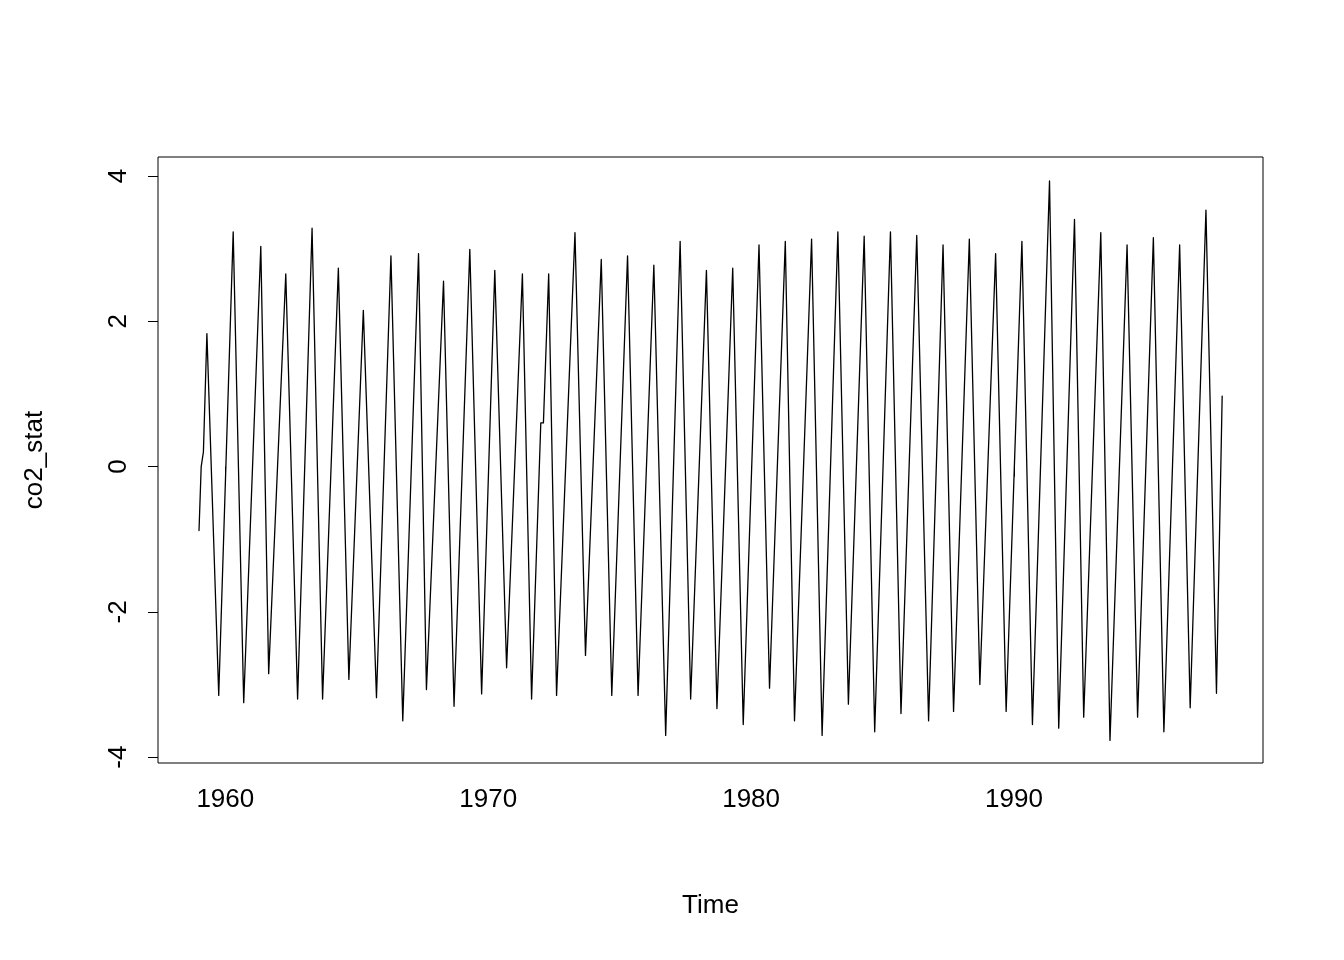 The height and width of the screenshot is (960, 1344). What do you see at coordinates (117, 466) in the screenshot?
I see `y-tick-label: 0` at bounding box center [117, 466].